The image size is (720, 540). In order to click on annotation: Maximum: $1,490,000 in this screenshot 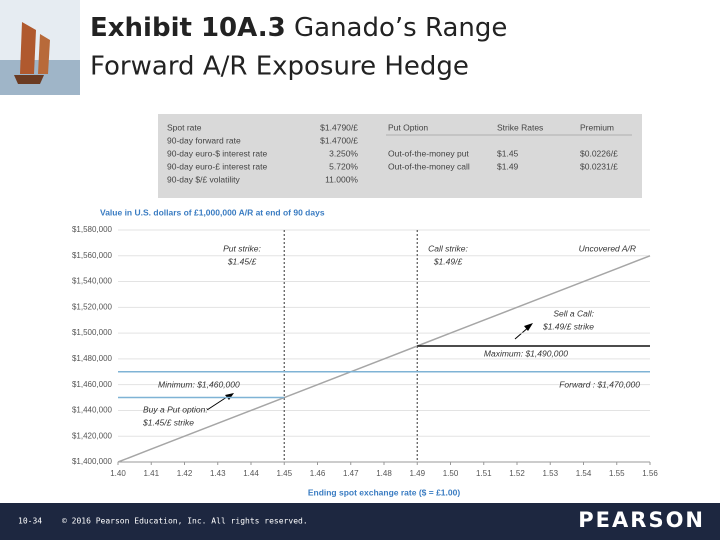, I will do `click(526, 353)`.